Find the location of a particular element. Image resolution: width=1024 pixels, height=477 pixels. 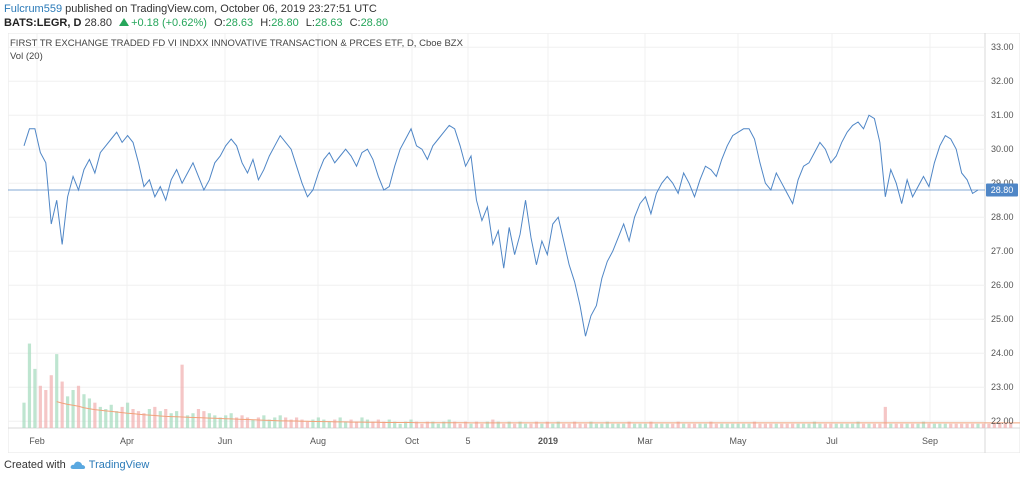

author-link: Fulcrum559 is located at coordinates (33, 9).